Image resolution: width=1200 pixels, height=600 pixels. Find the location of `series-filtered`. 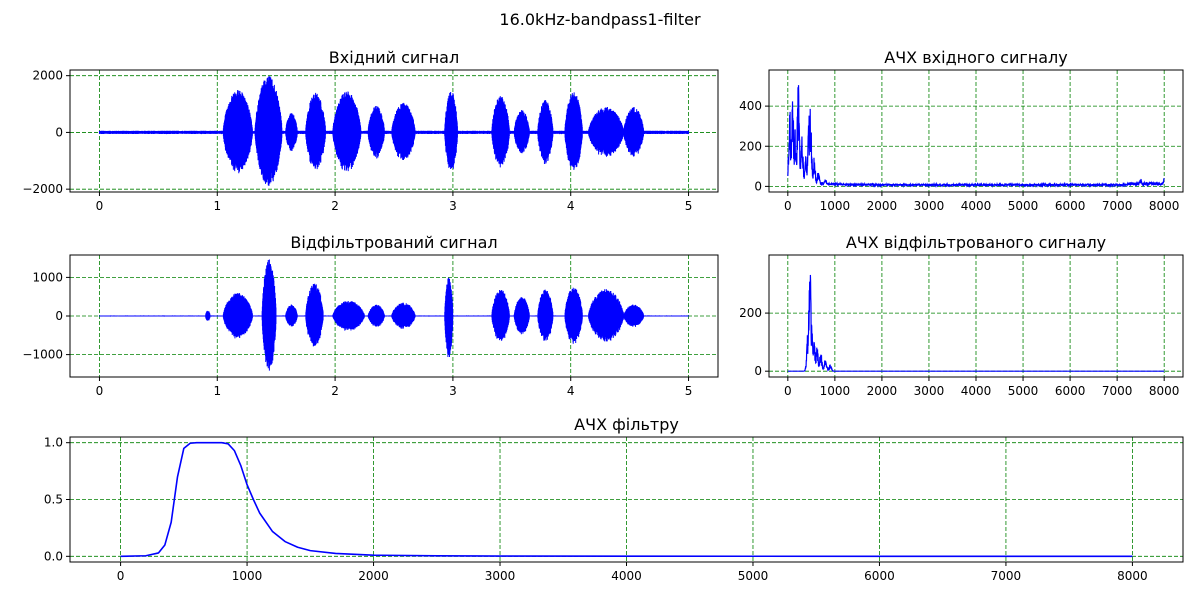

series-filtered is located at coordinates (394, 315).